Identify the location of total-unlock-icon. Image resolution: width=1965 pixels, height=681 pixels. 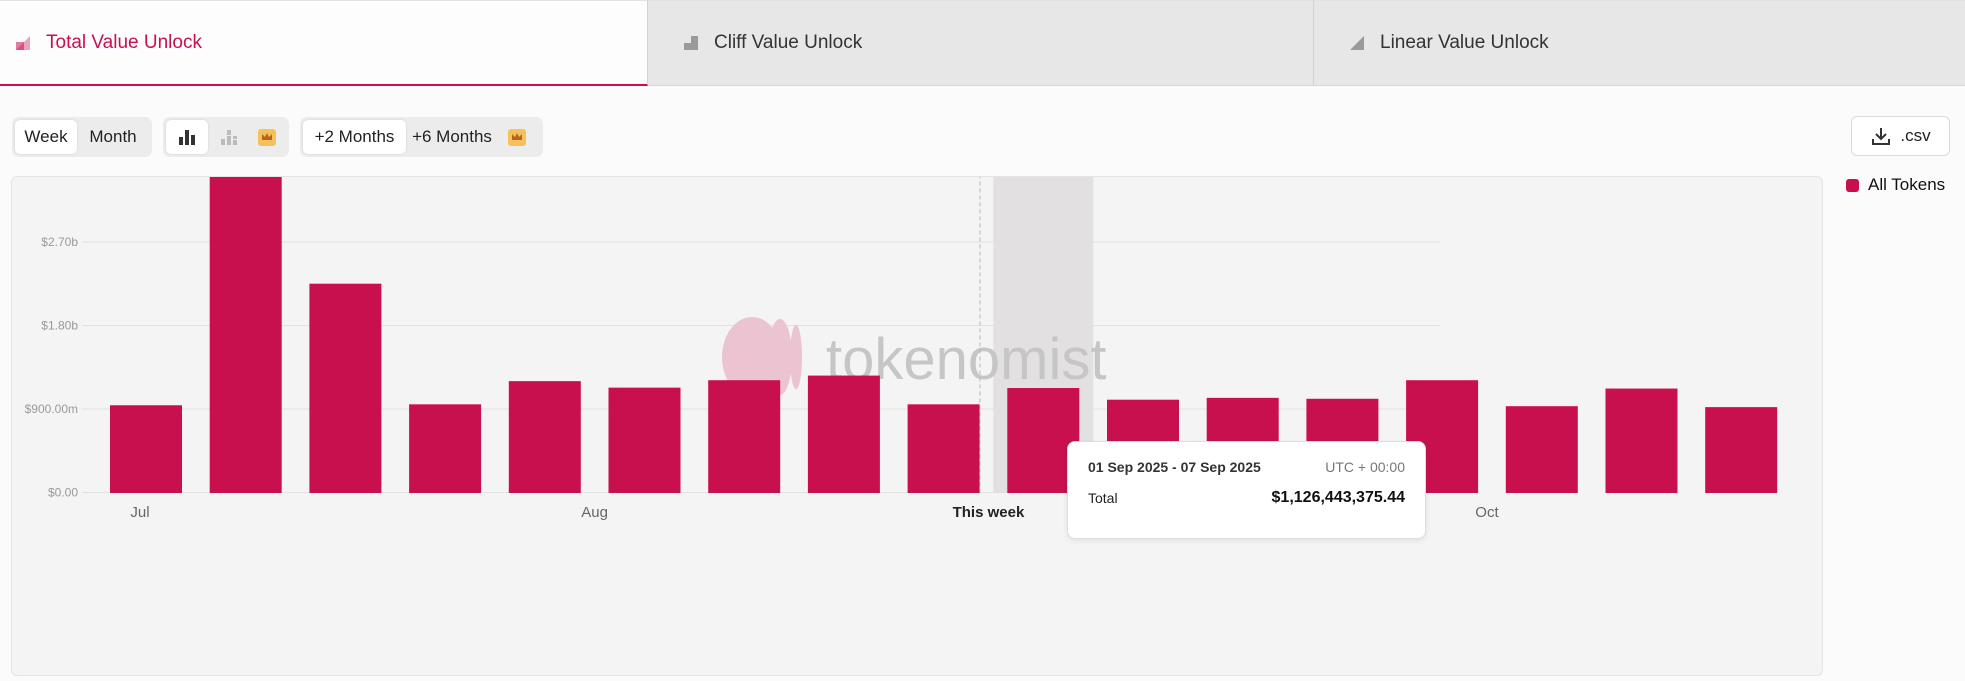
(23, 43).